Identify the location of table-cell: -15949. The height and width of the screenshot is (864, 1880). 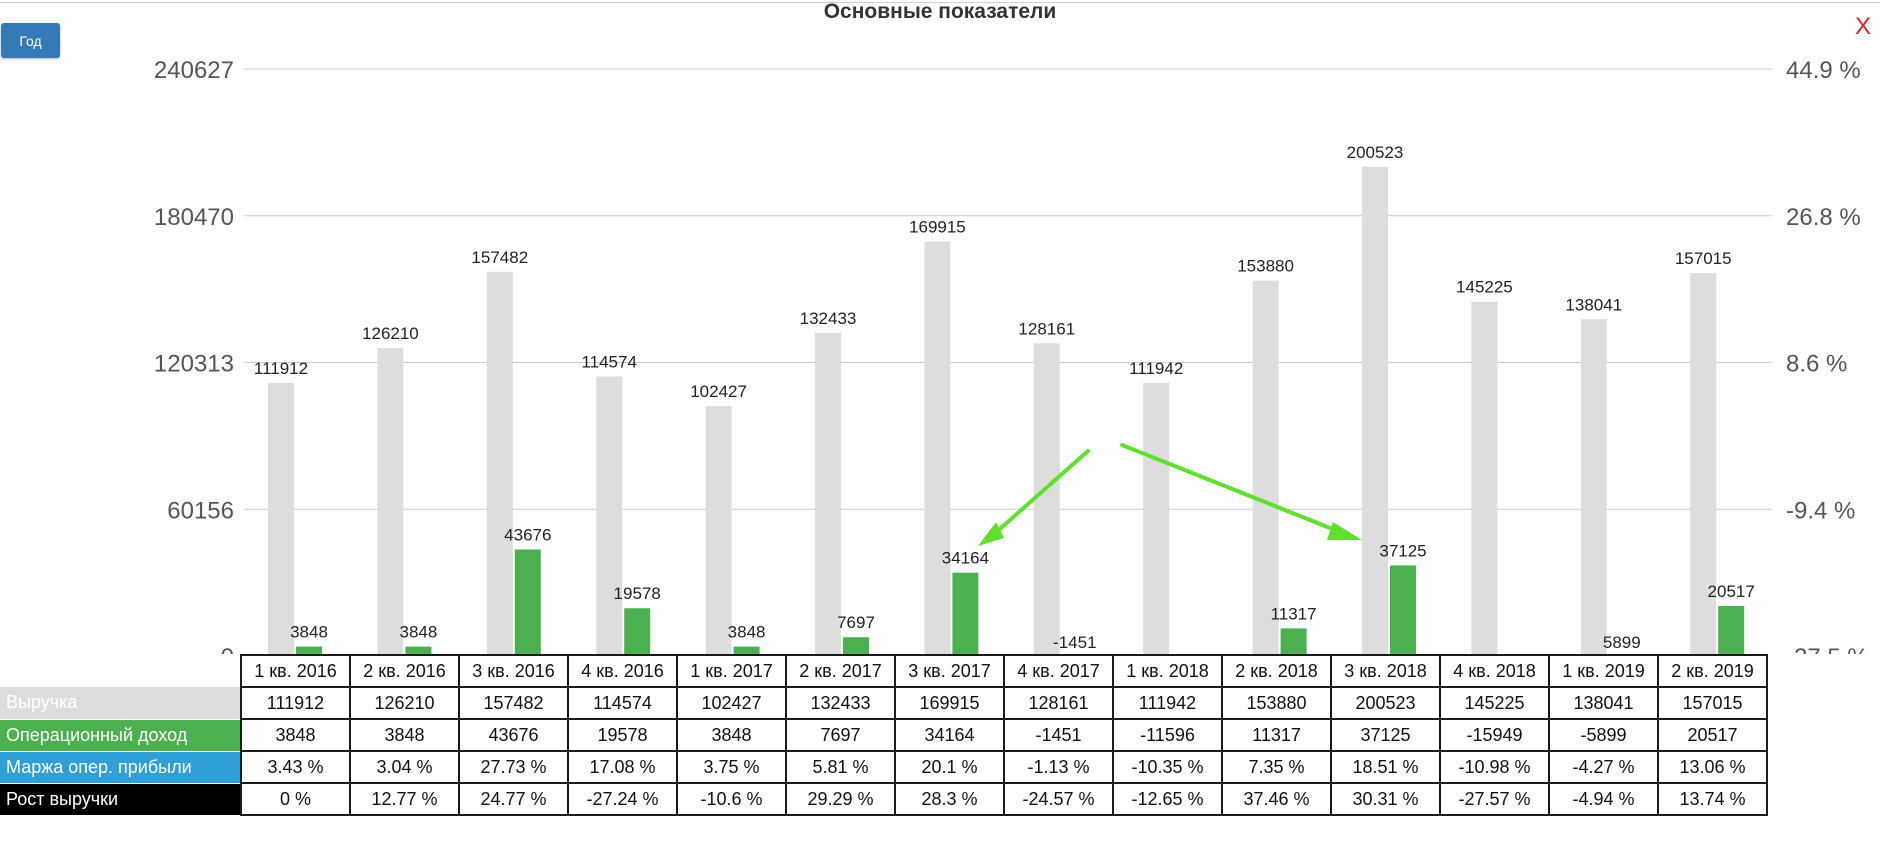
(1494, 735).